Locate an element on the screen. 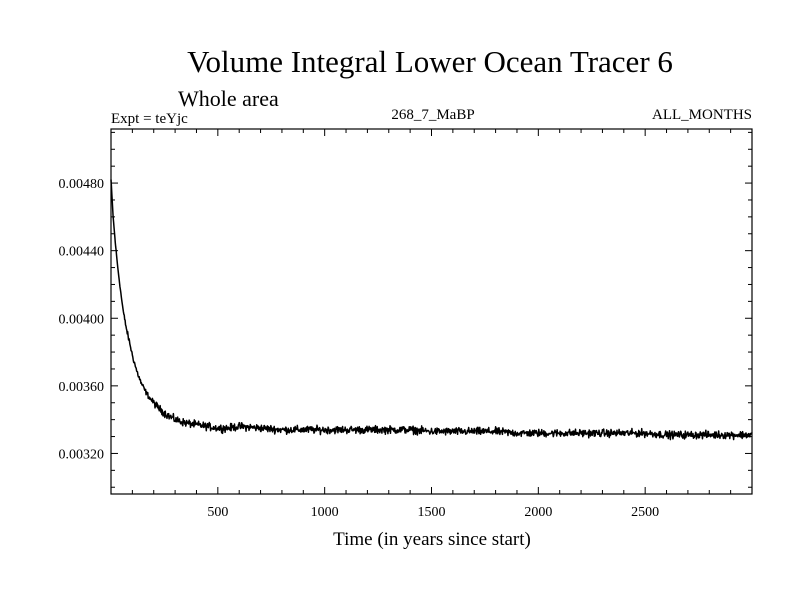 The width and height of the screenshot is (800, 600). x-axis-label: Time (in years since start) is located at coordinates (432, 539).